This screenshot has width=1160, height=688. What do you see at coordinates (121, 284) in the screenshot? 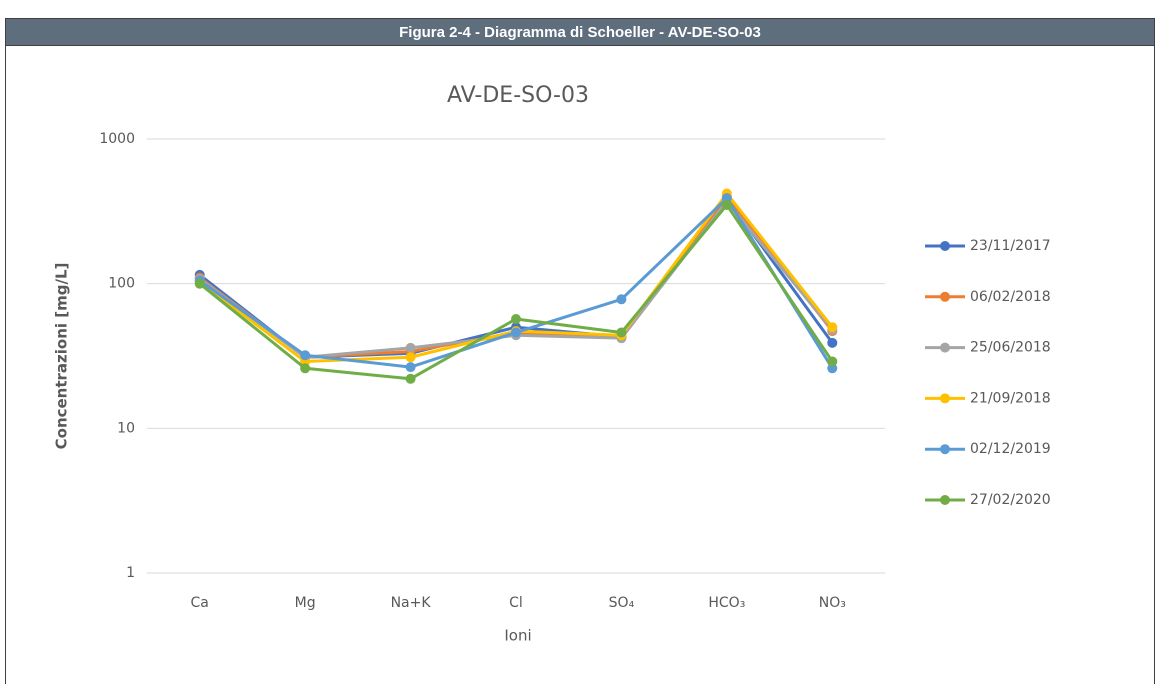
I see `y-tick-label: 100` at bounding box center [121, 284].